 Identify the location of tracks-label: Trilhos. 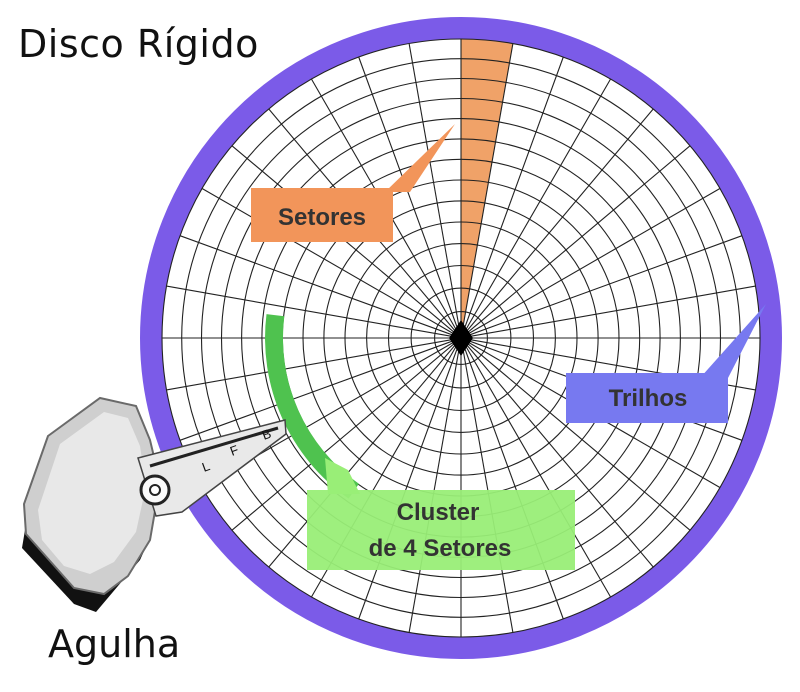
(648, 398).